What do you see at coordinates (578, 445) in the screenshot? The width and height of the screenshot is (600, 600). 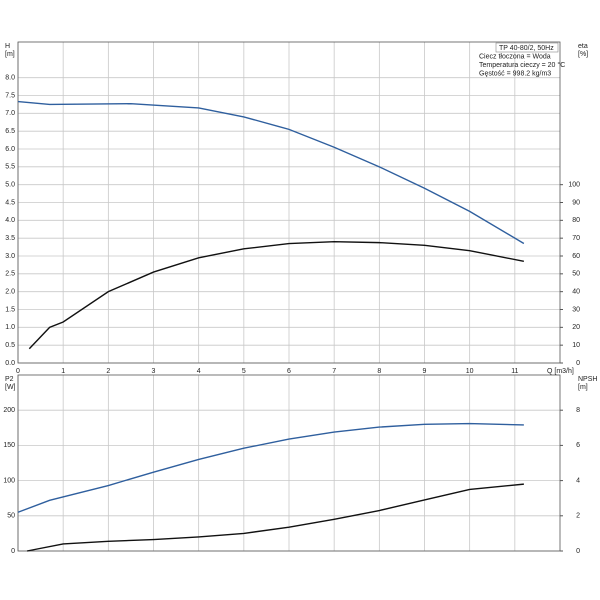 I see `y2-tick-label: 6` at bounding box center [578, 445].